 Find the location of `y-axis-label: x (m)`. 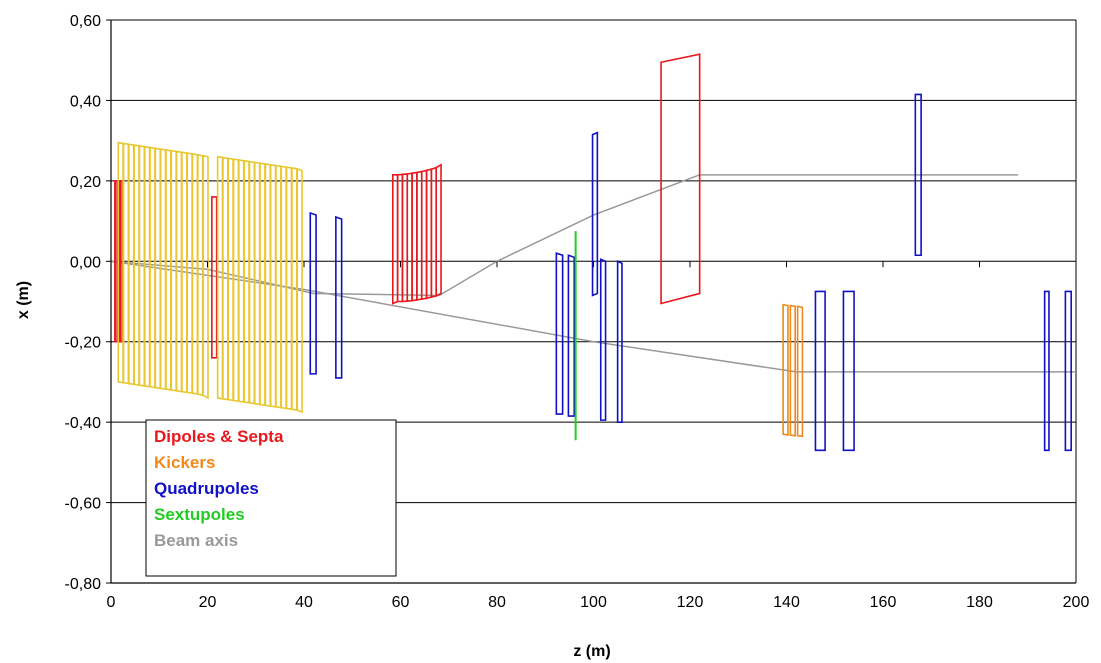

y-axis-label: x (m) is located at coordinates (23, 300).